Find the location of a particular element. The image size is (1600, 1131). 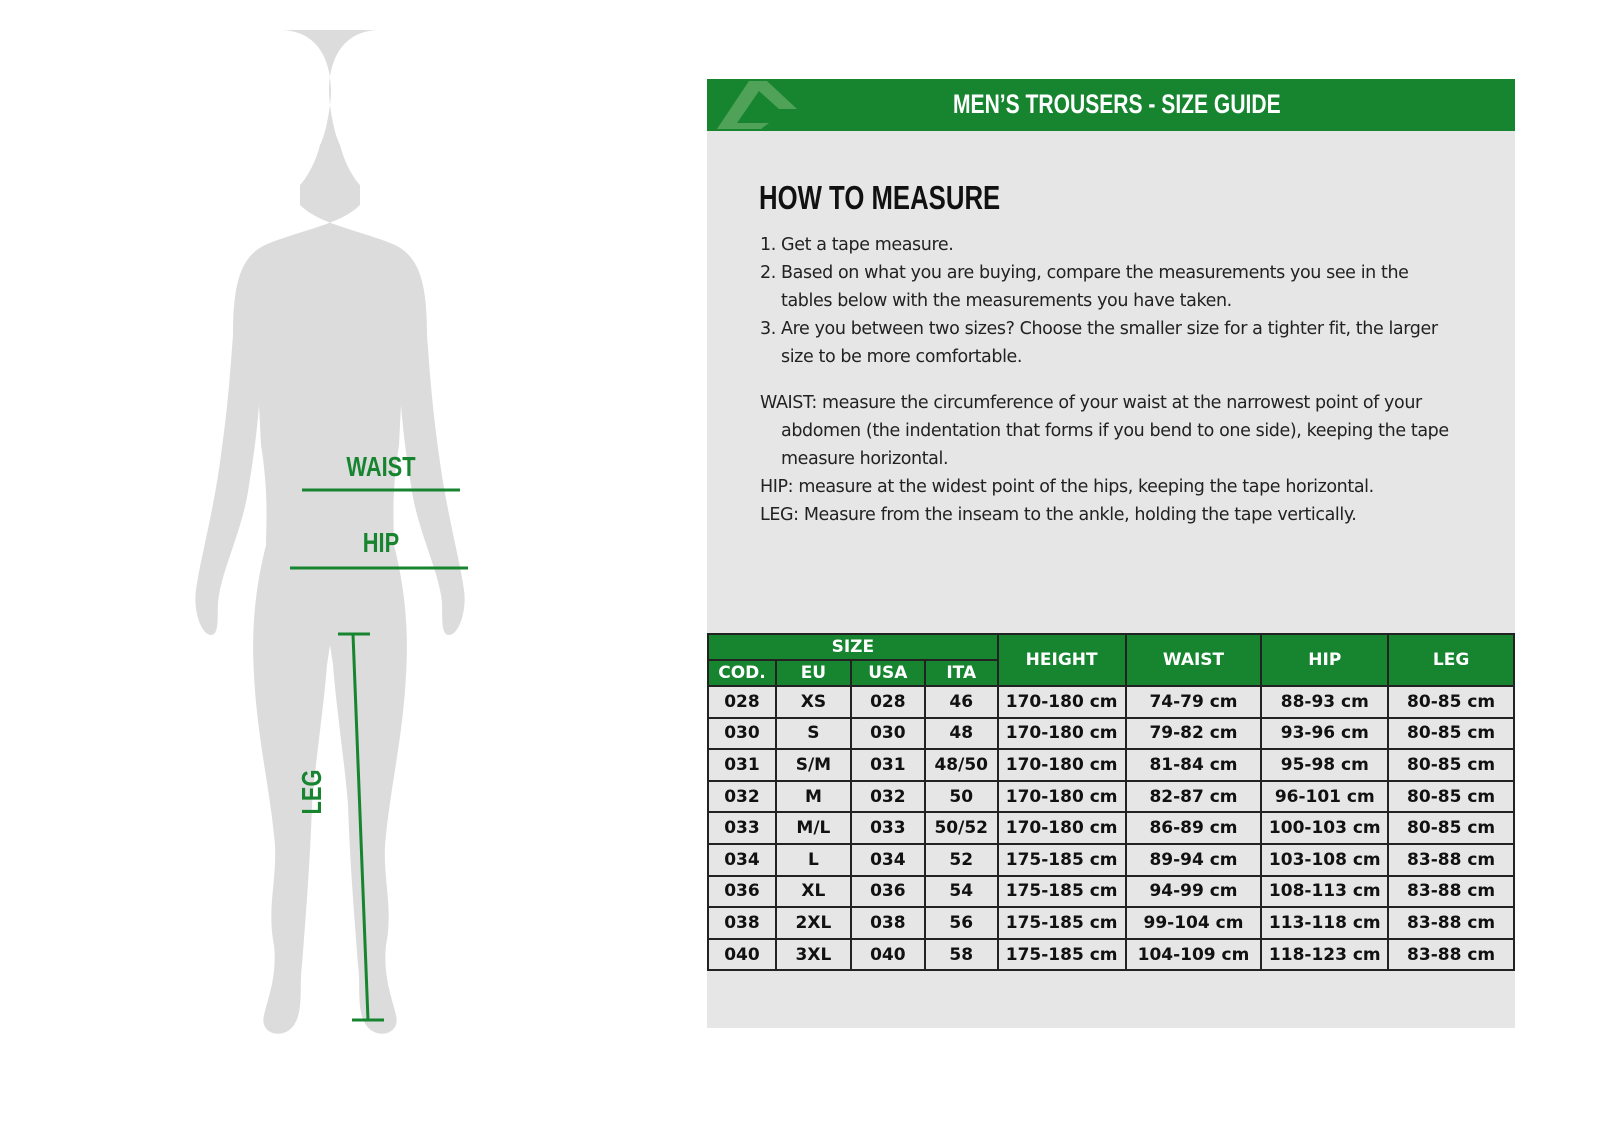

table-cell: S is located at coordinates (813, 733).